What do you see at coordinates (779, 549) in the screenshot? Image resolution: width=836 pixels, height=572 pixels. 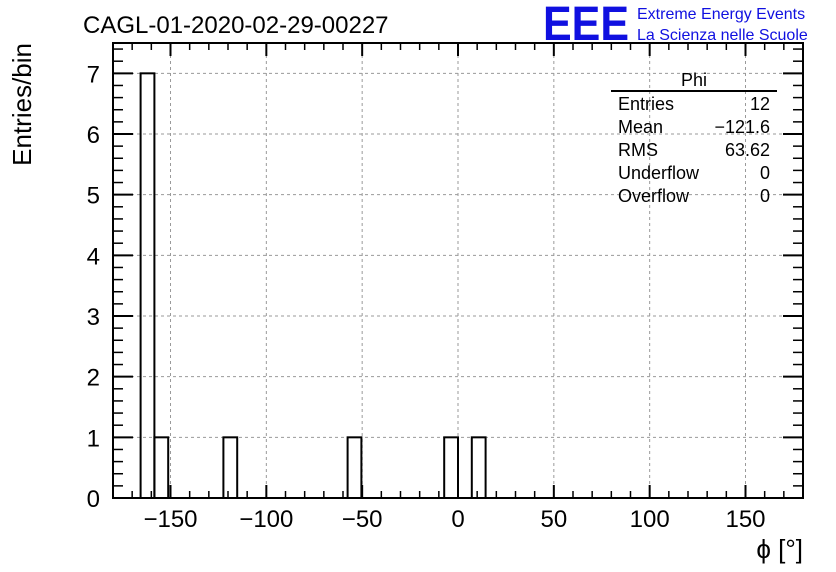 I see `x-axis-label: ϕ [°]` at bounding box center [779, 549].